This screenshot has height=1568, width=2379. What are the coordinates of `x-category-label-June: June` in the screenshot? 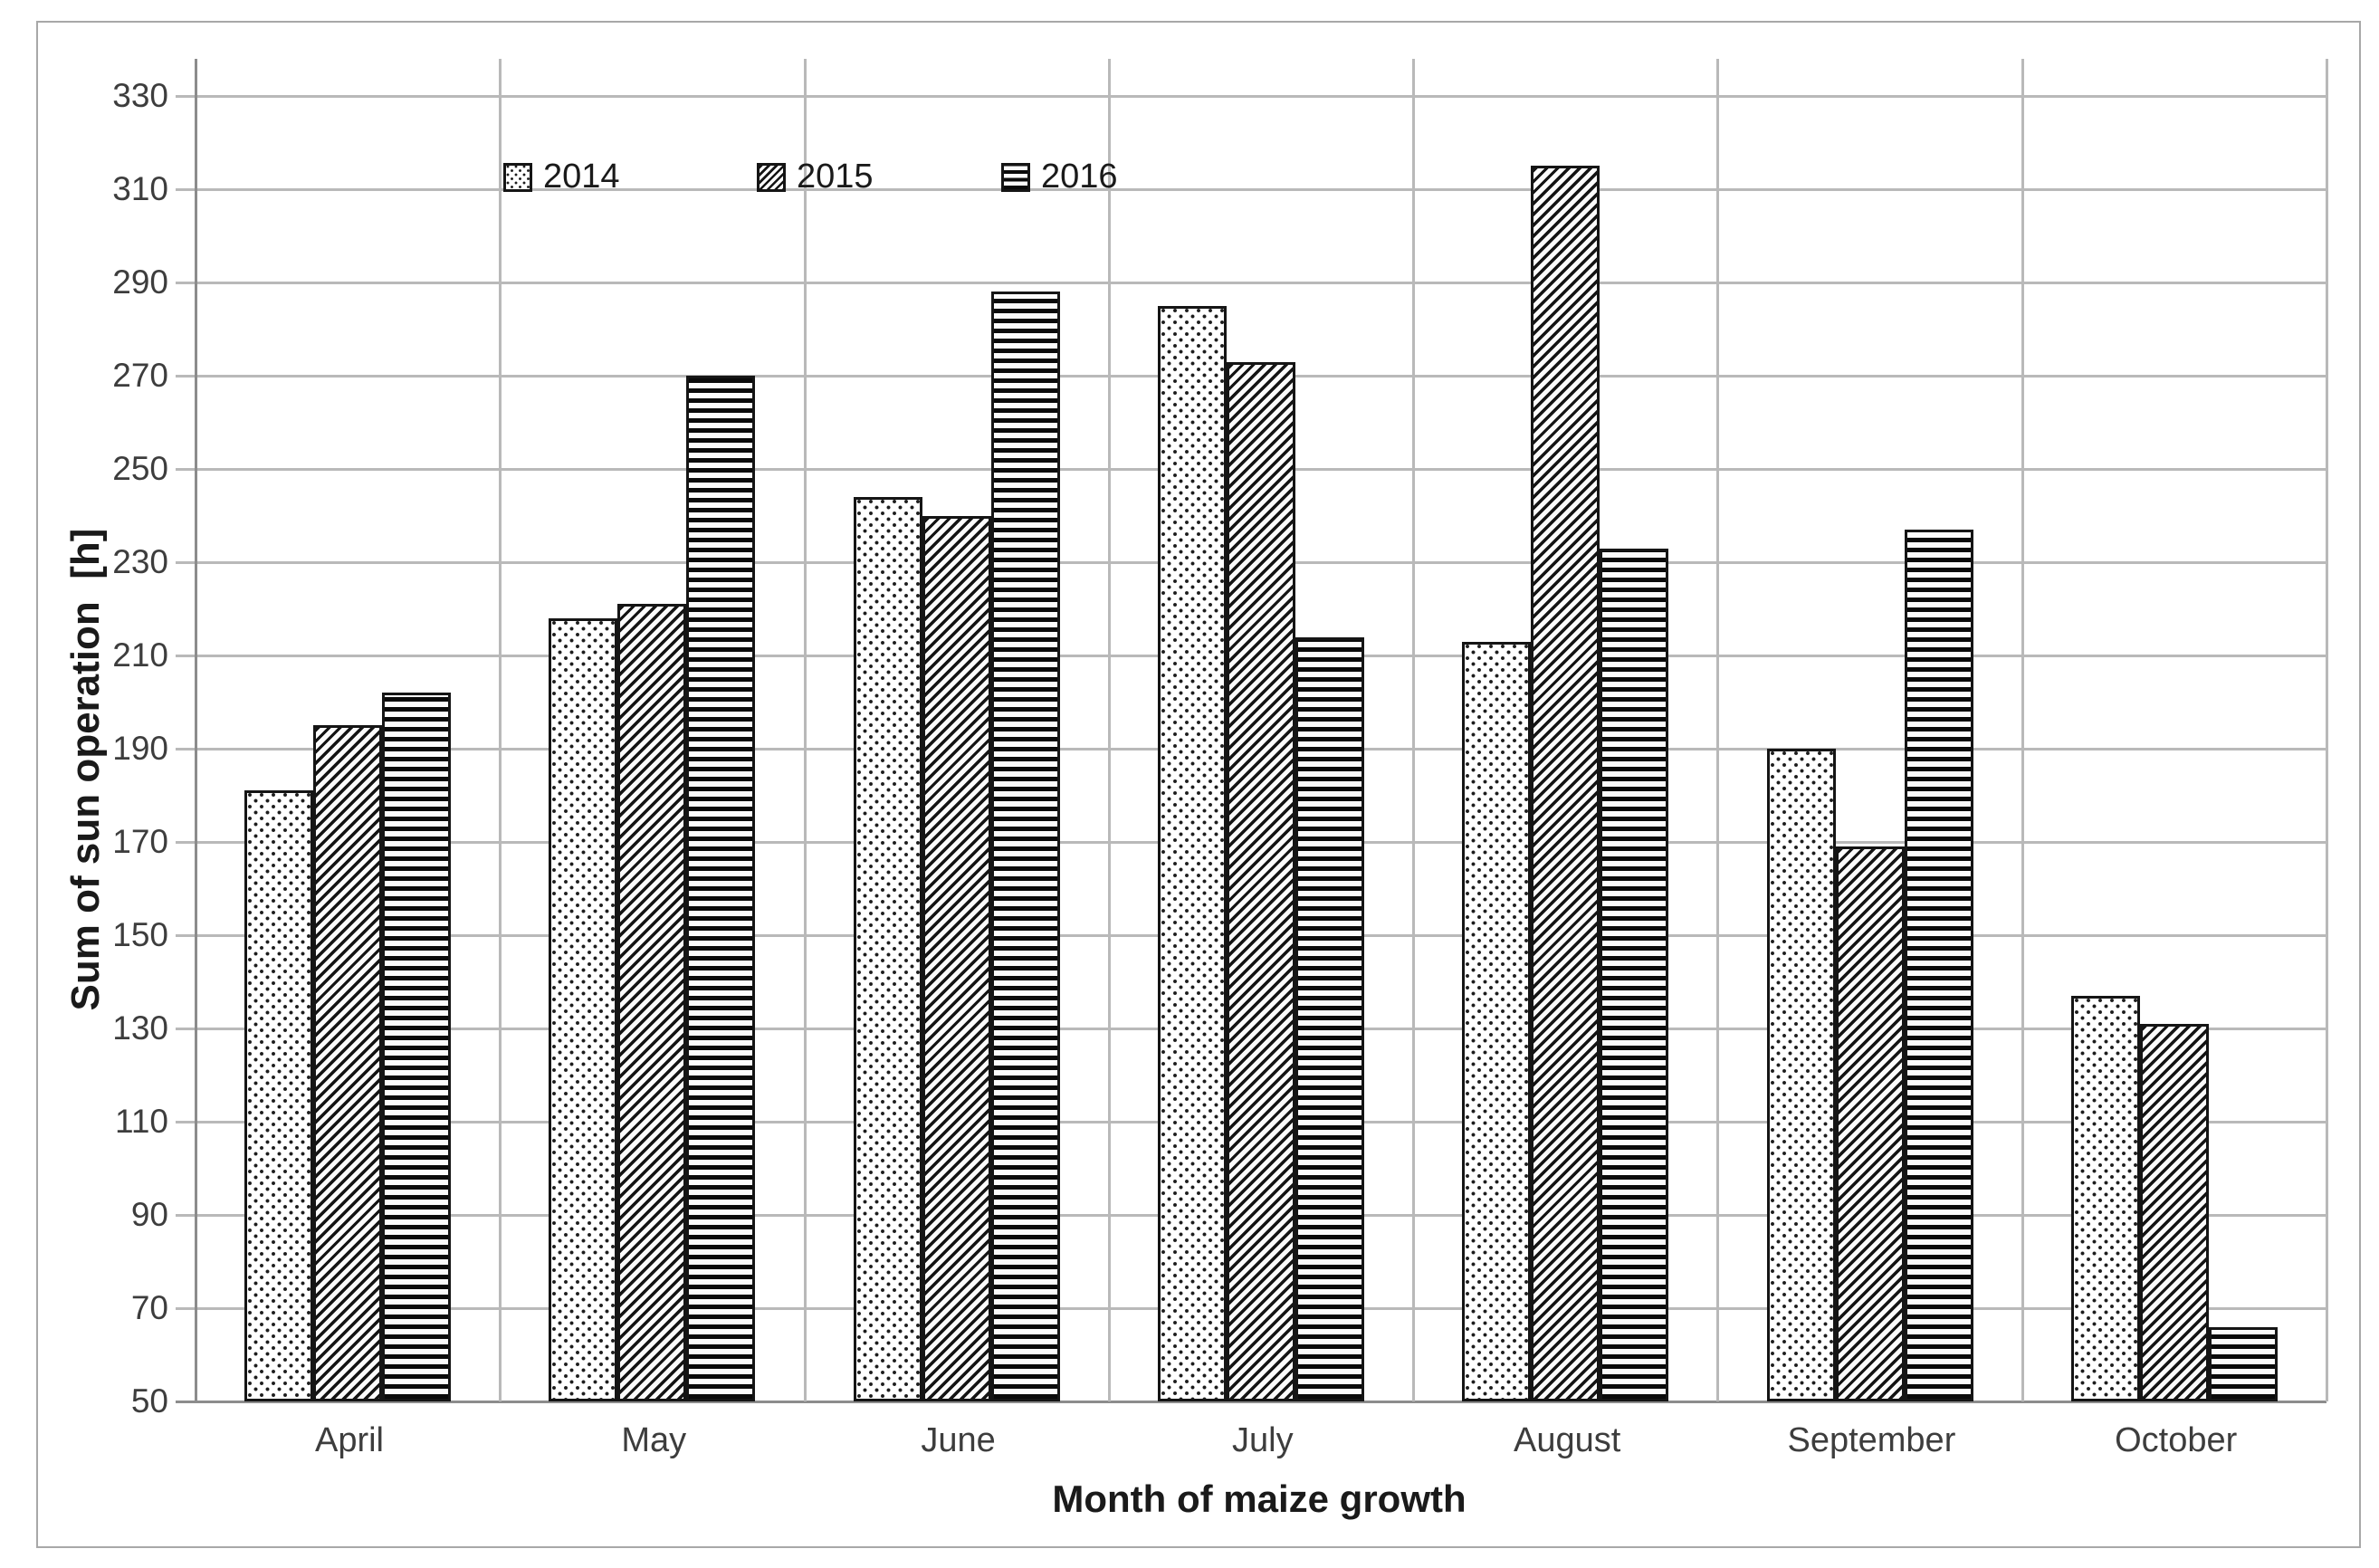 It's located at (959, 1440).